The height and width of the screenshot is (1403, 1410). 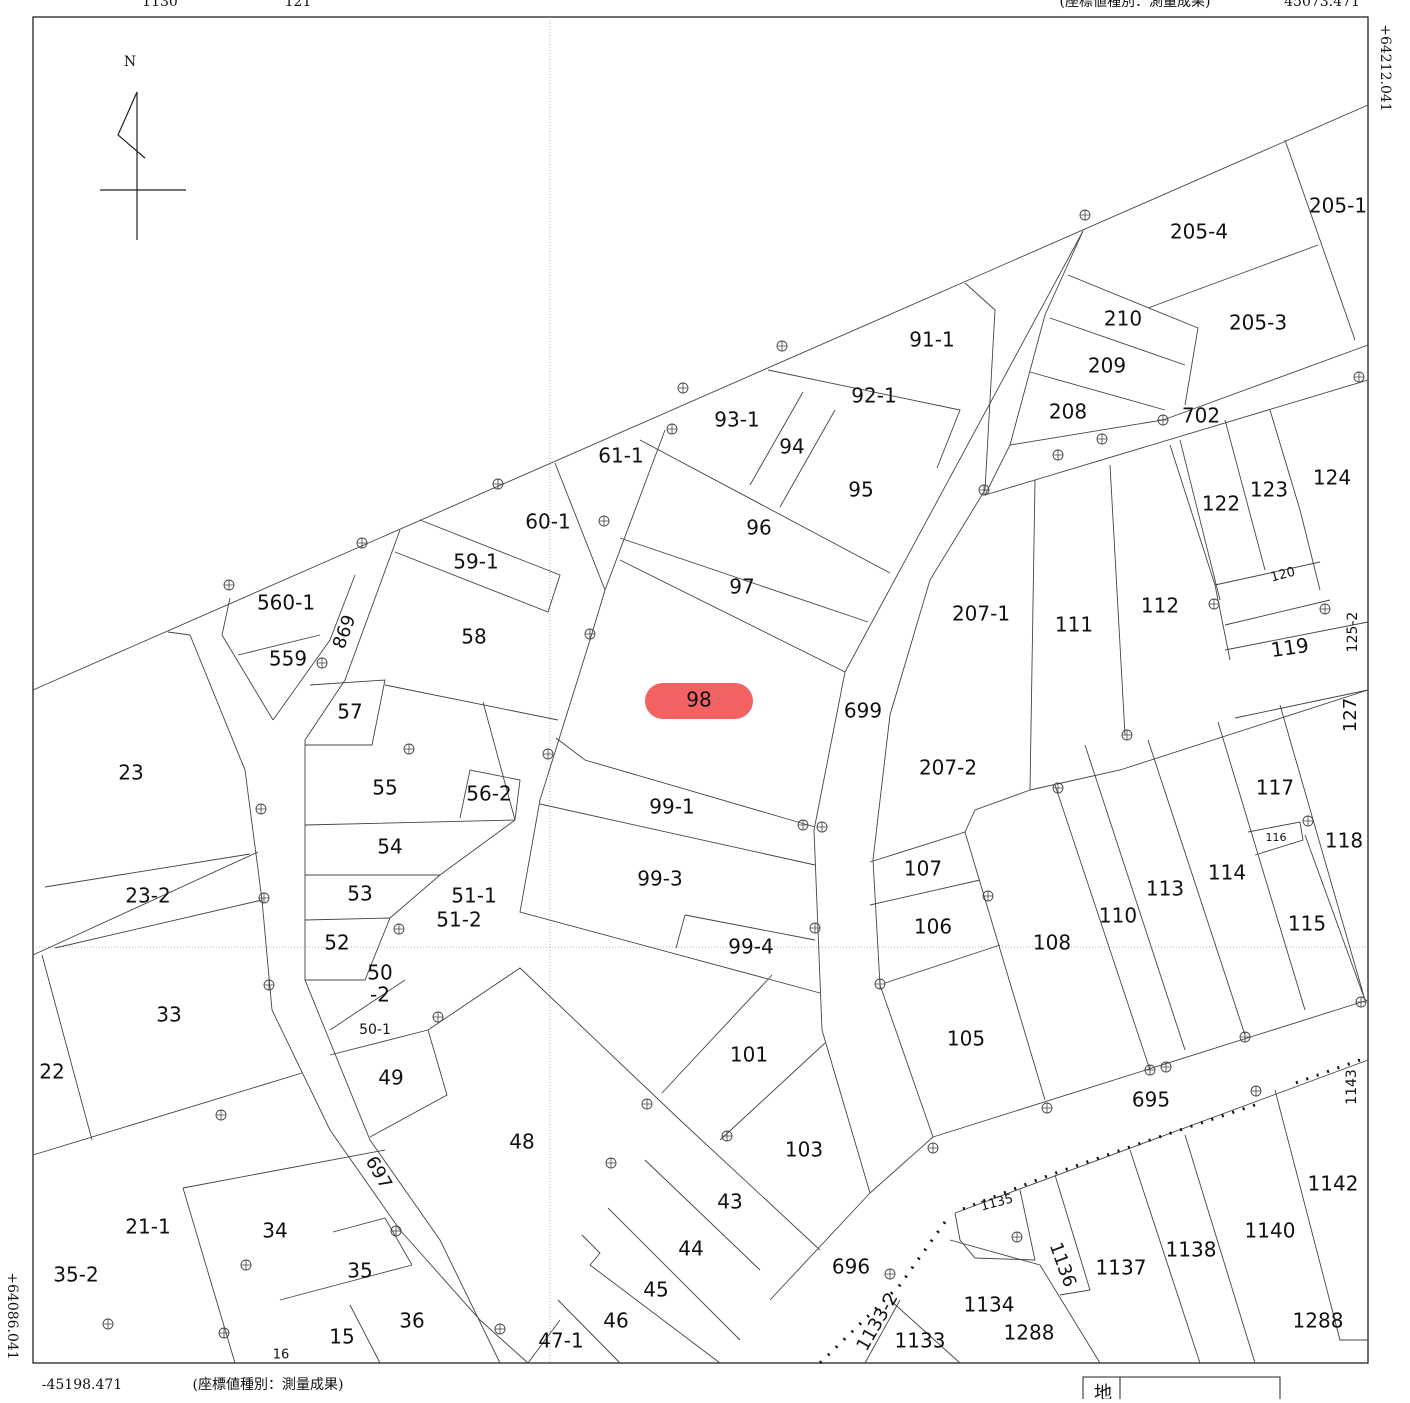 I want to click on parcel-label: 94, so click(x=791, y=447).